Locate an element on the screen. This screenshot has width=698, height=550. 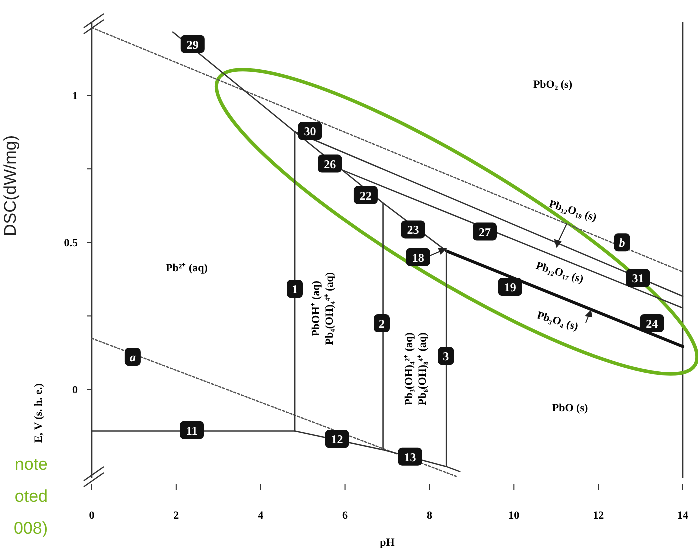
annotation: 29 is located at coordinates (192, 45).